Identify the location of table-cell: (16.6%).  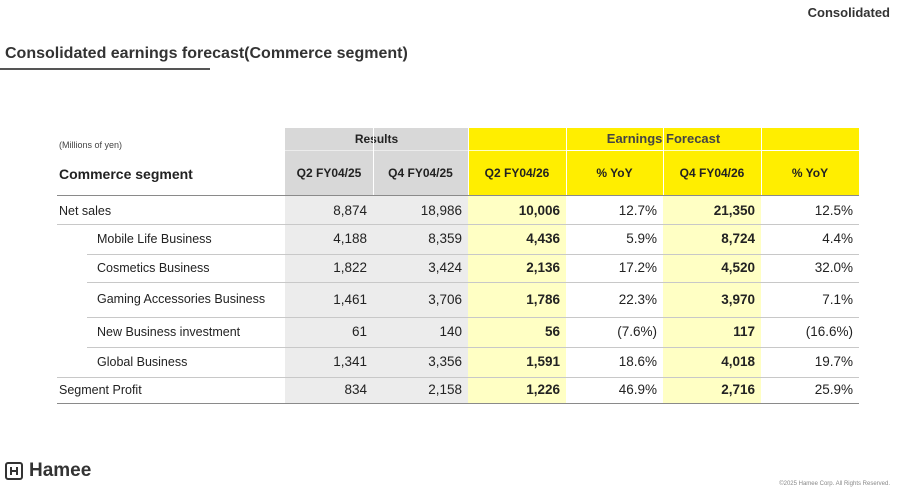
(829, 331).